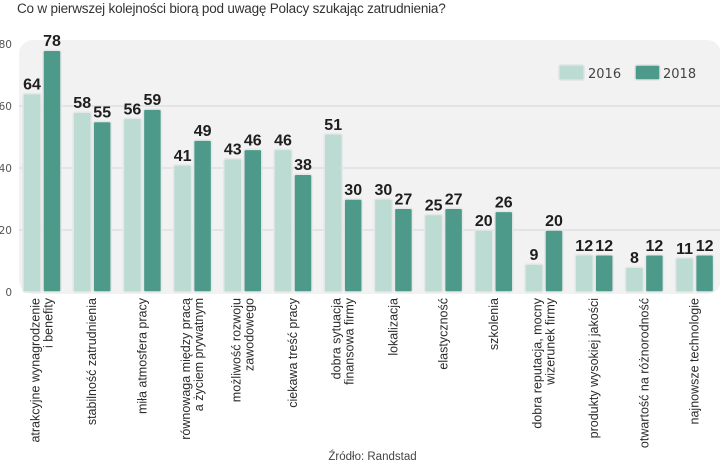  Describe the element at coordinates (203, 131) in the screenshot. I see `value-label: 49` at that location.